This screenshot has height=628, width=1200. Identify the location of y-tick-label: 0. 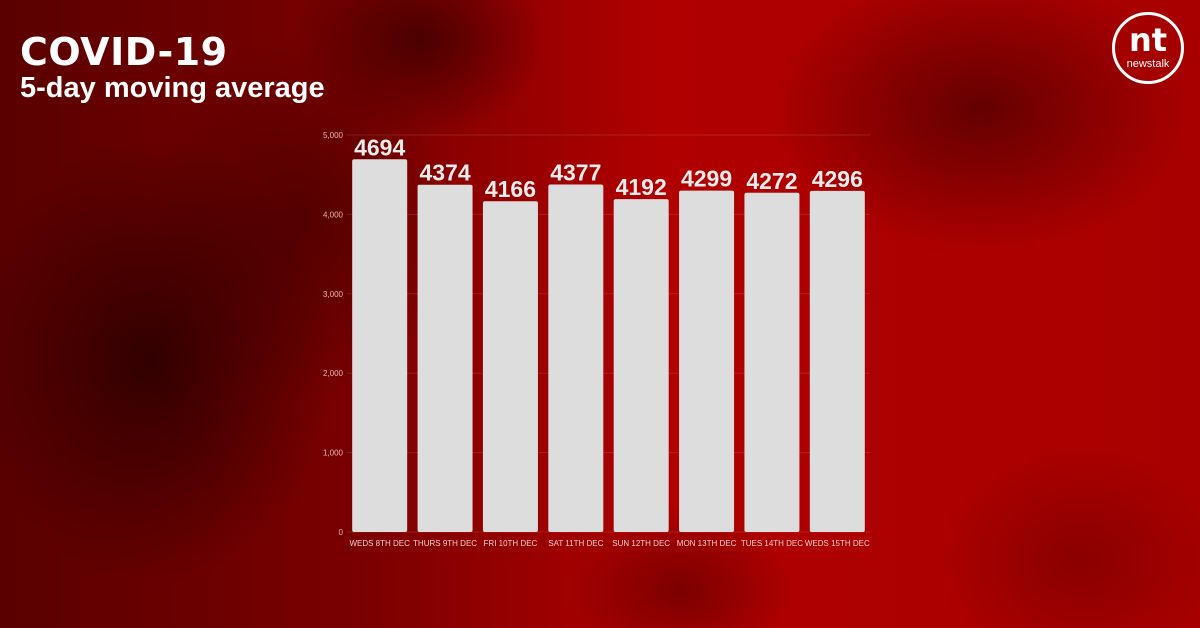
(341, 532).